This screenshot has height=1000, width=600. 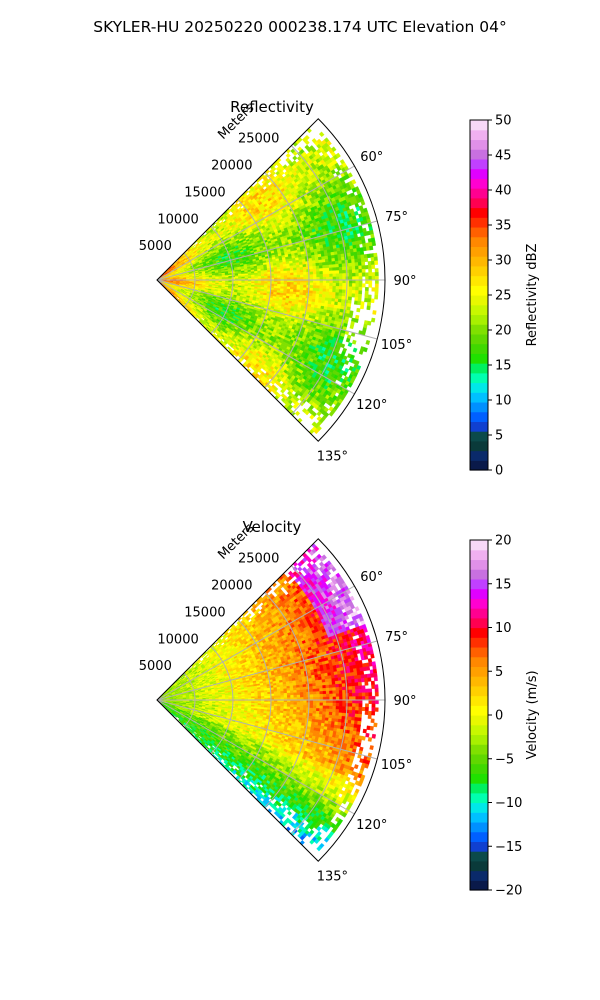 What do you see at coordinates (508, 847) in the screenshot?
I see `colorbar-tick-label: −15` at bounding box center [508, 847].